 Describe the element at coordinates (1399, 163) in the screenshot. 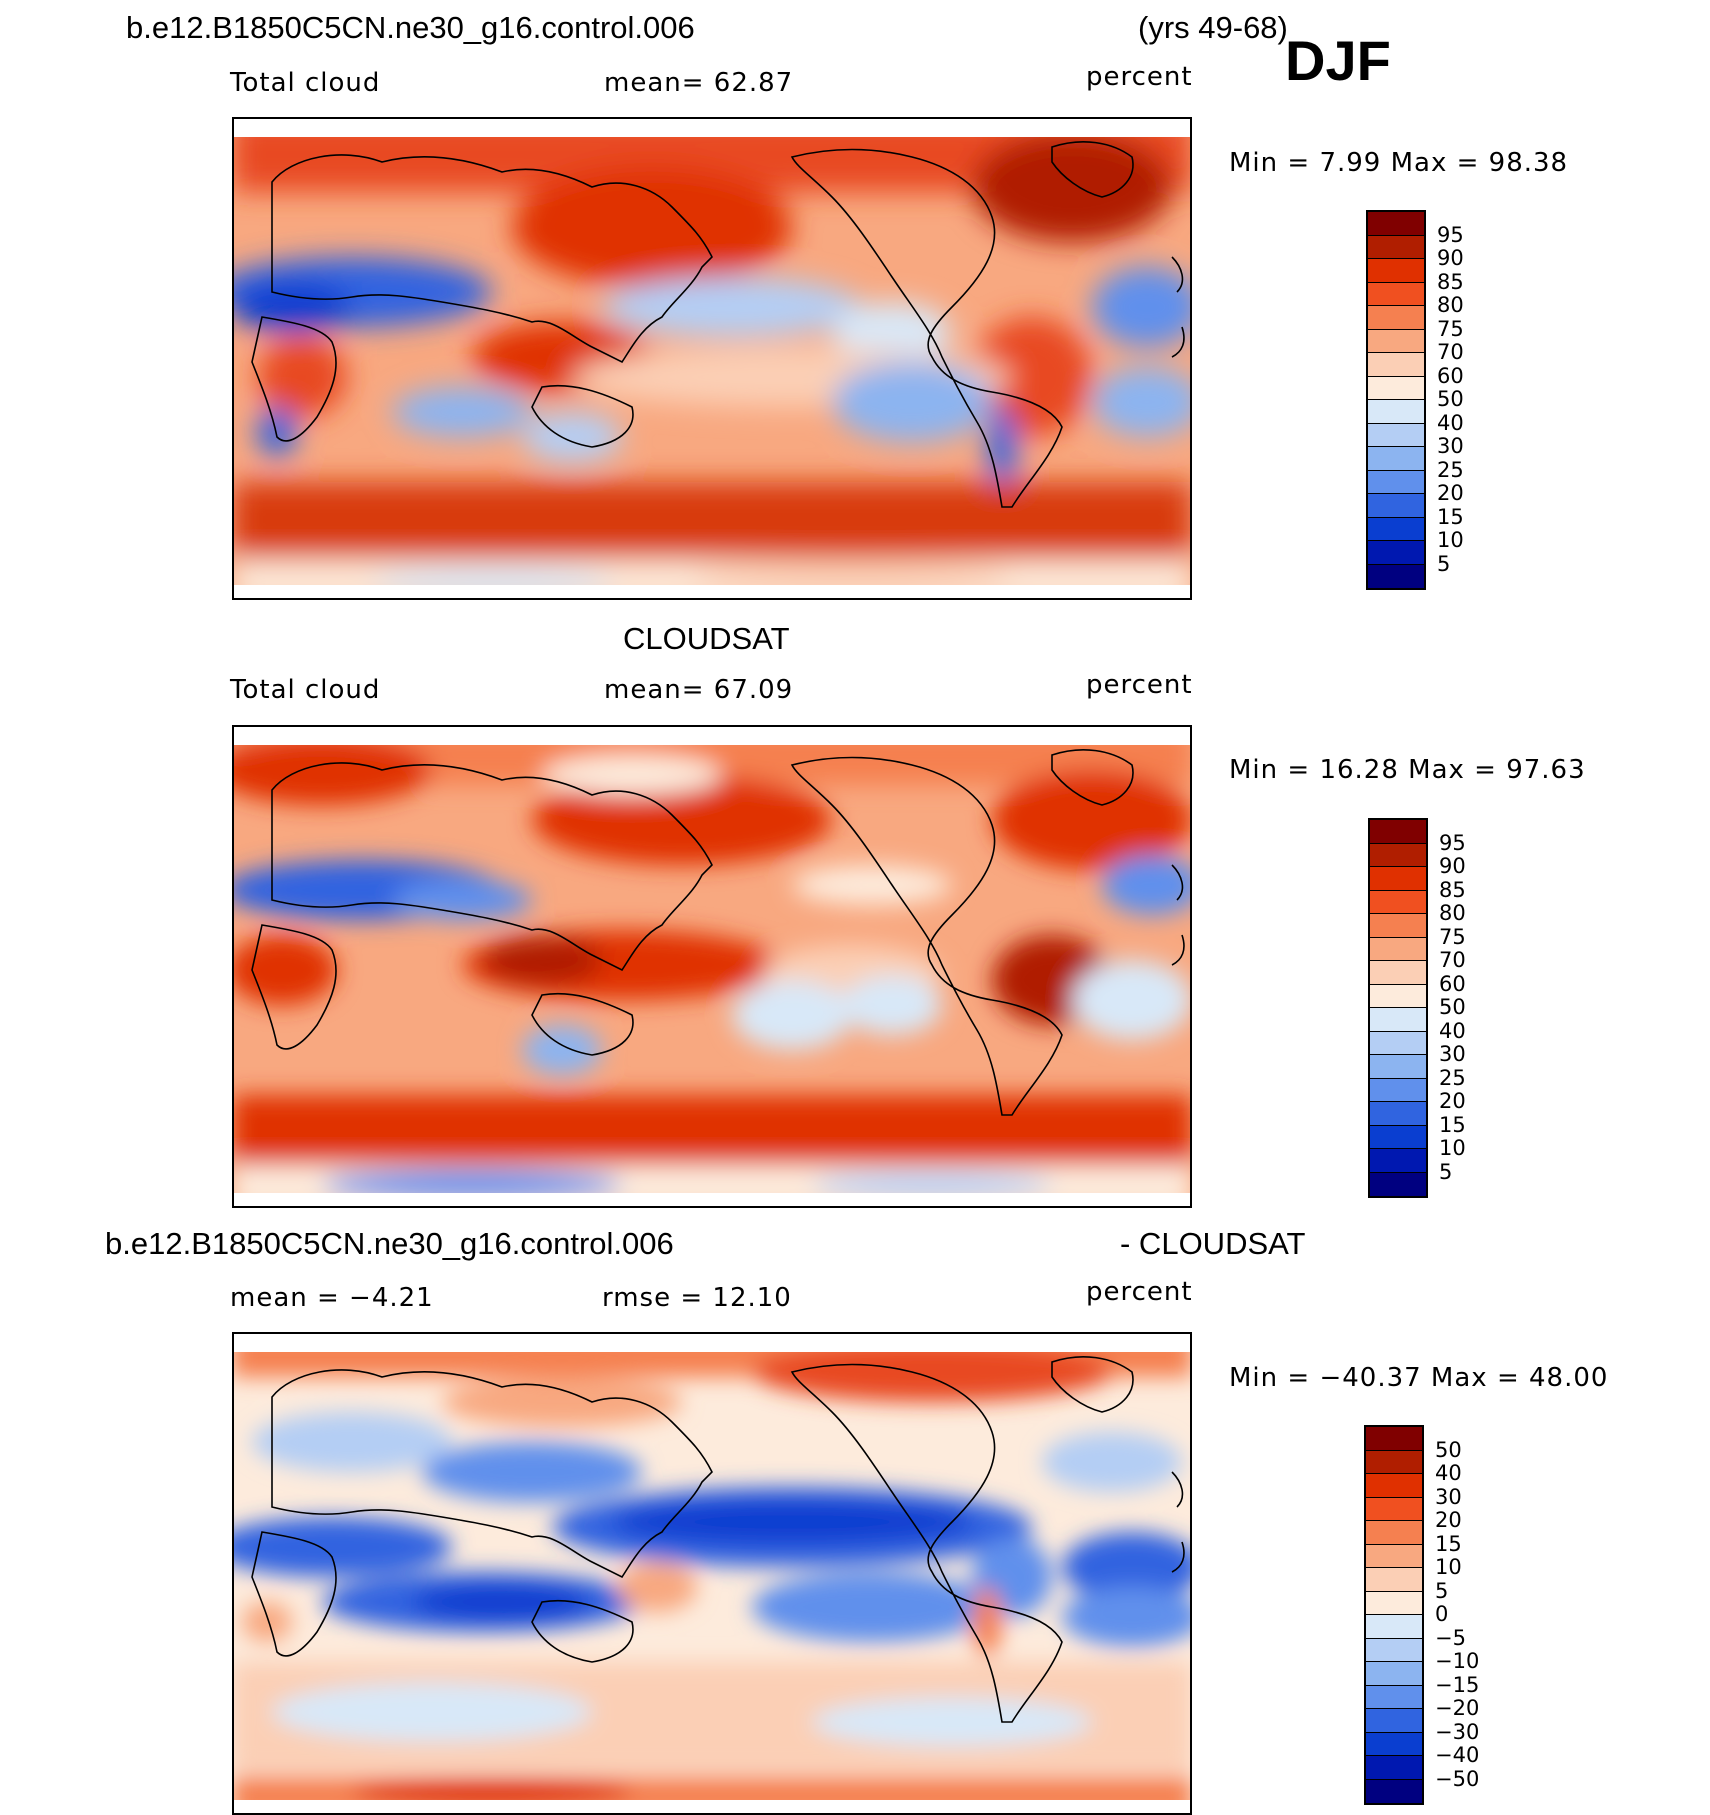

I see `panel1-minmax: Min = 7.99 Max = 98.38` at that location.